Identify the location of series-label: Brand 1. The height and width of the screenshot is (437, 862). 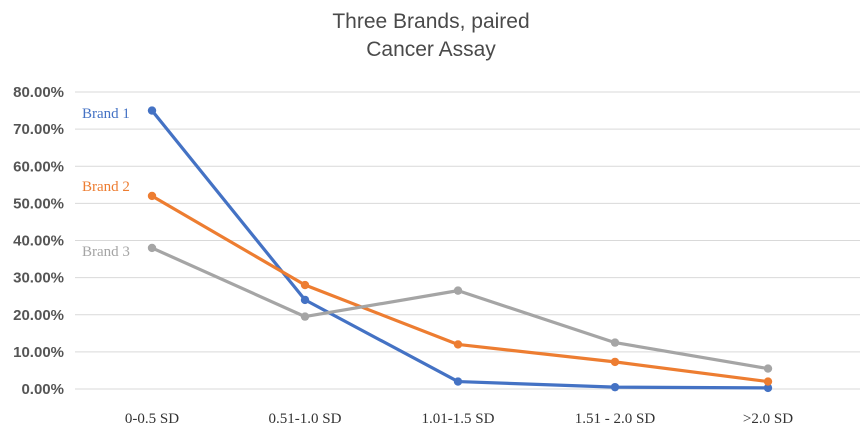
(106, 114).